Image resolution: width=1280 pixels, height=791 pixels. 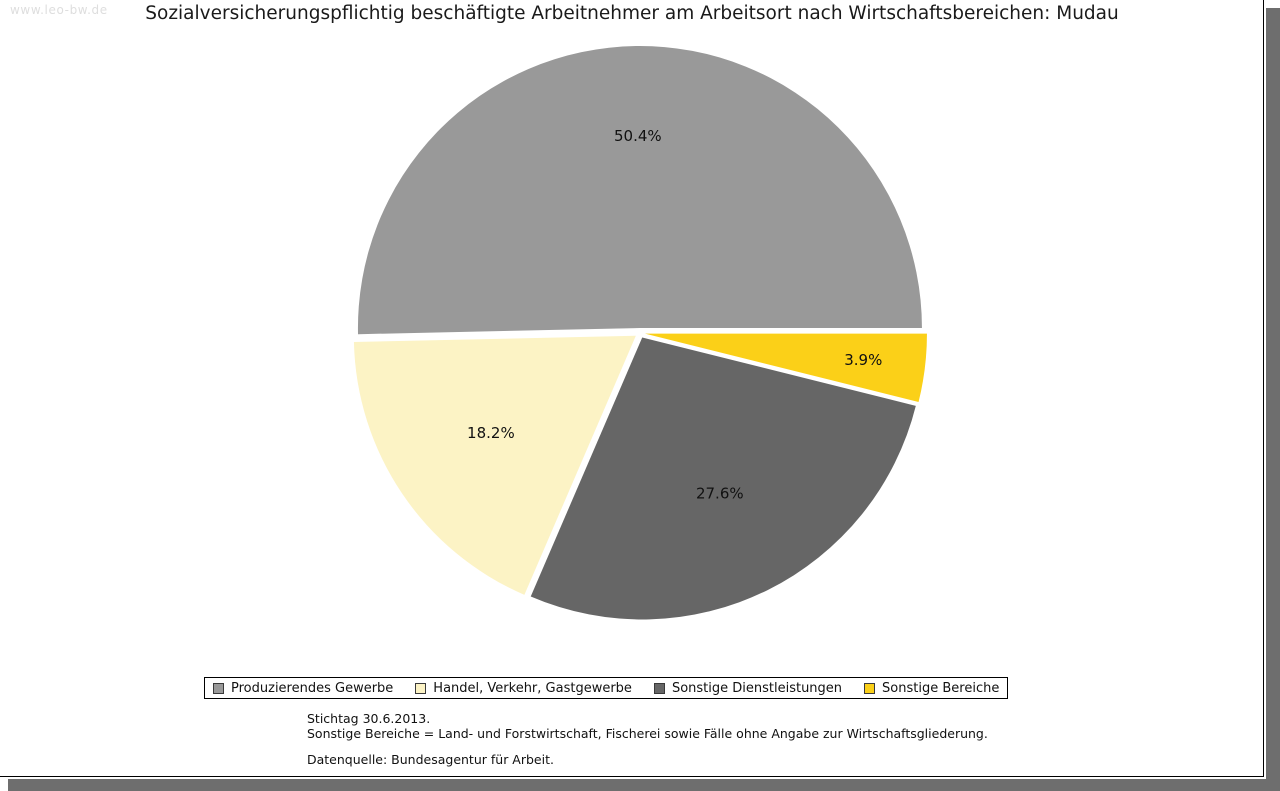 What do you see at coordinates (532, 688) in the screenshot?
I see `legend-item-label: Handel, Verkehr, Gastgewerbe` at bounding box center [532, 688].